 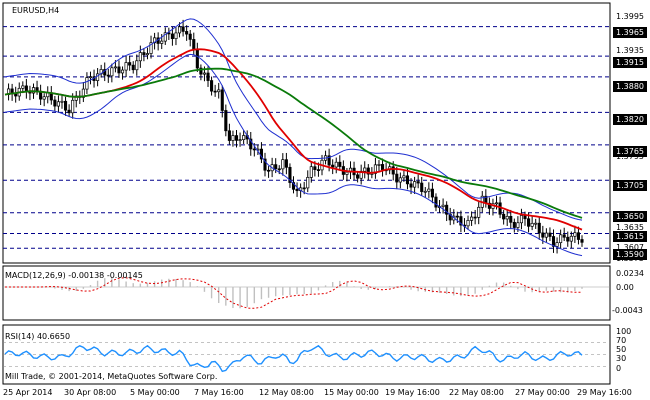 What do you see at coordinates (619, 368) in the screenshot?
I see `rsi-tick: 0` at bounding box center [619, 368].